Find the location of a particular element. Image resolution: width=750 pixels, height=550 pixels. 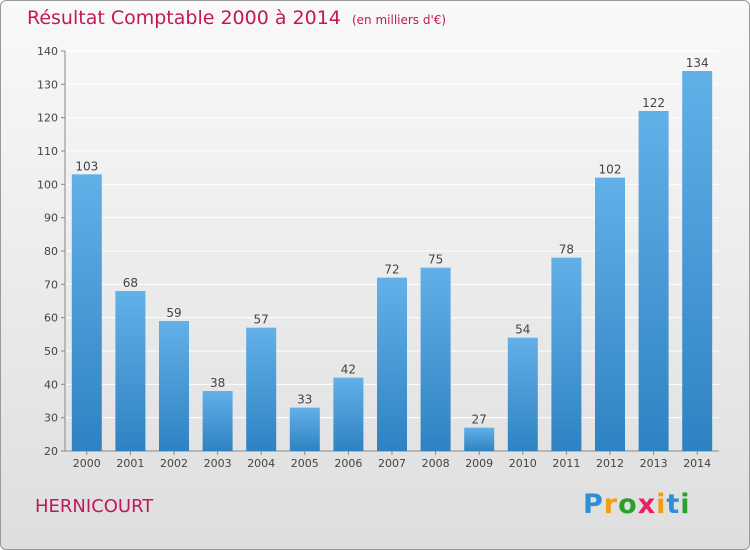

data-label: 42 is located at coordinates (348, 370).